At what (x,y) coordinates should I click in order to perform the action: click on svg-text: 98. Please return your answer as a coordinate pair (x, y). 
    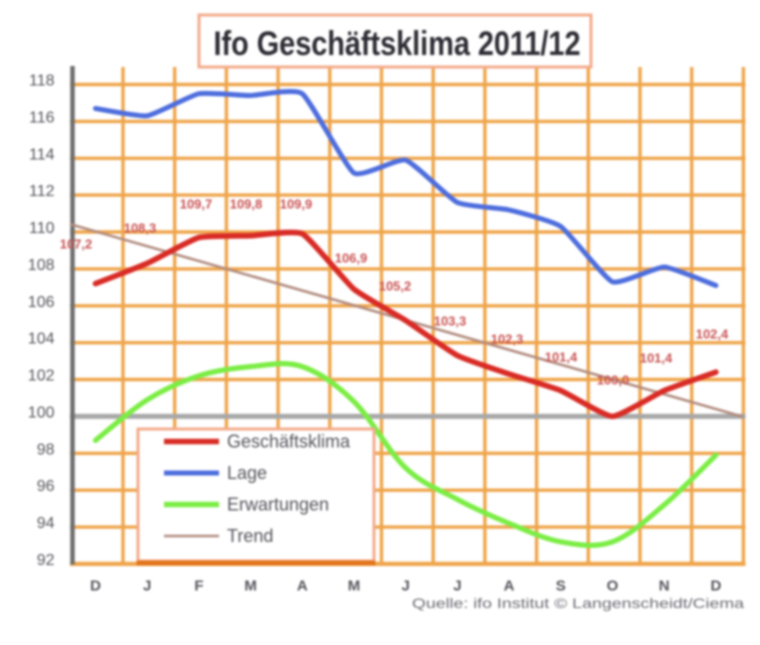
    Looking at the image, I should click on (46, 449).